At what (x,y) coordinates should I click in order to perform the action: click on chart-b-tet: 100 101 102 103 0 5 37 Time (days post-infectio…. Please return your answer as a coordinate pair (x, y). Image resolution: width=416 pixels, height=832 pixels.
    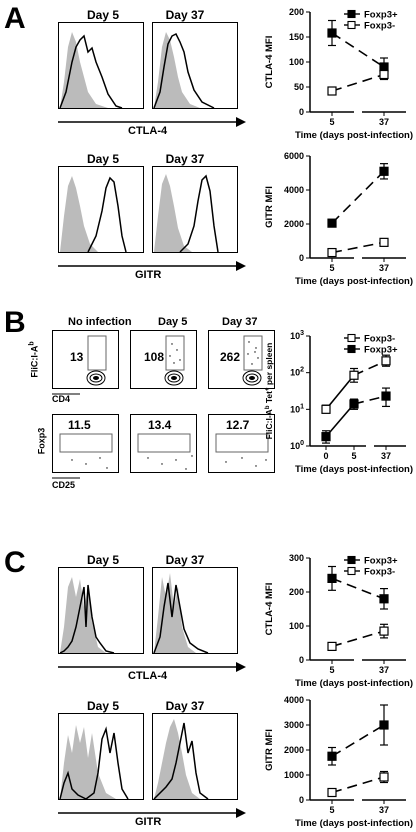
    Looking at the image, I should click on (338, 402).